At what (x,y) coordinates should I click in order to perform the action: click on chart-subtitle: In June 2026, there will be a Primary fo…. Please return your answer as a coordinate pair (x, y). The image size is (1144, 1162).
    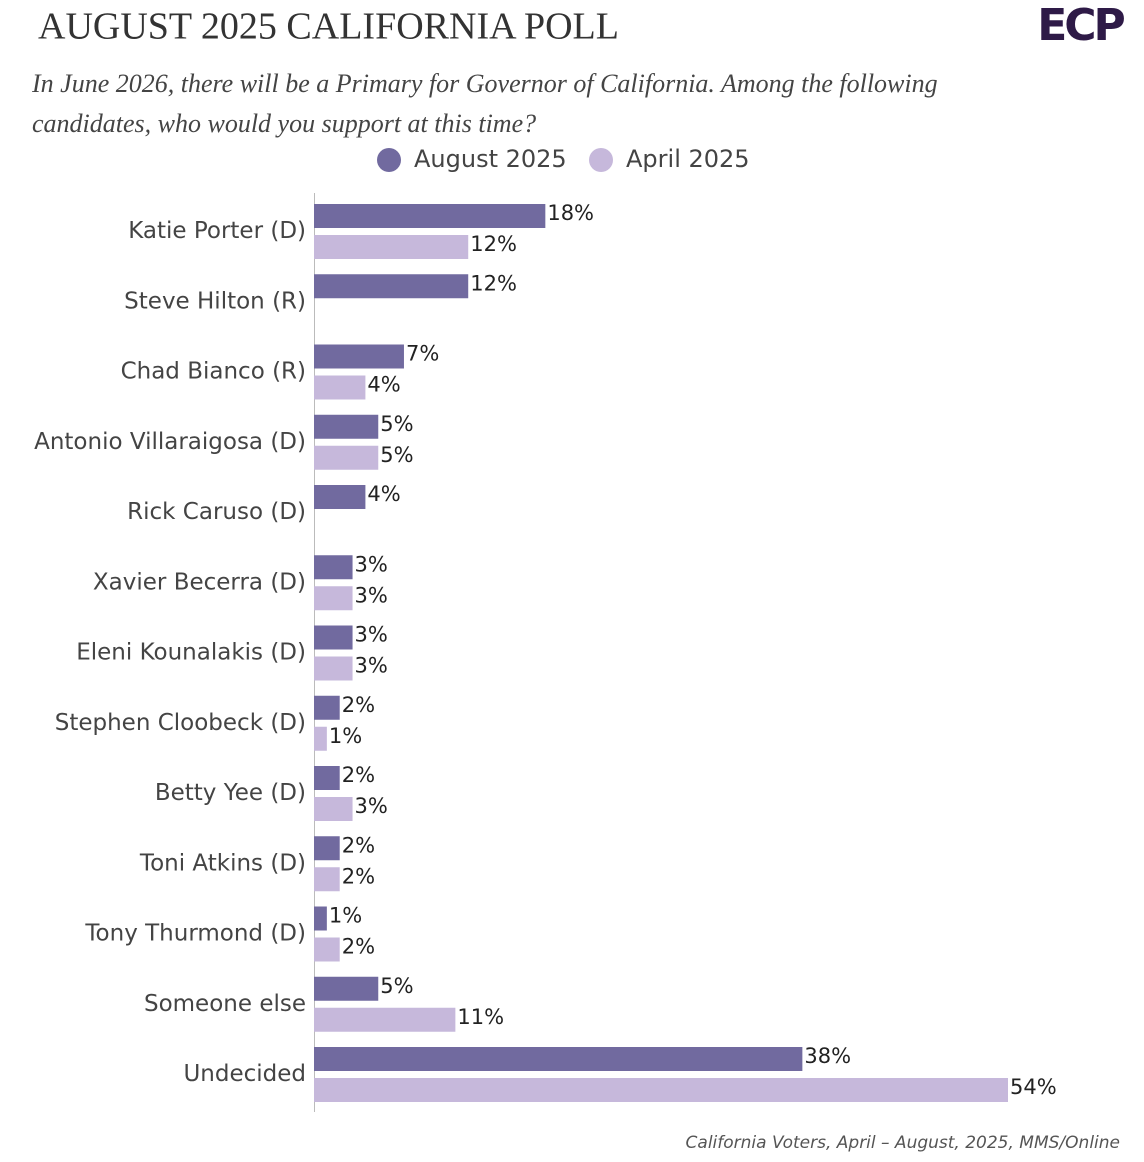
    Looking at the image, I should click on (485, 103).